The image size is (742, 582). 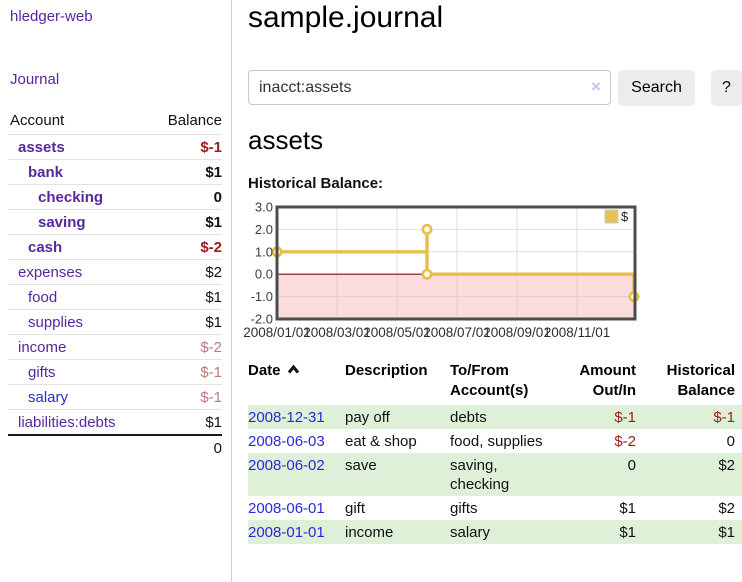 What do you see at coordinates (625, 441) in the screenshot?
I see `transaction-amount: $-2` at bounding box center [625, 441].